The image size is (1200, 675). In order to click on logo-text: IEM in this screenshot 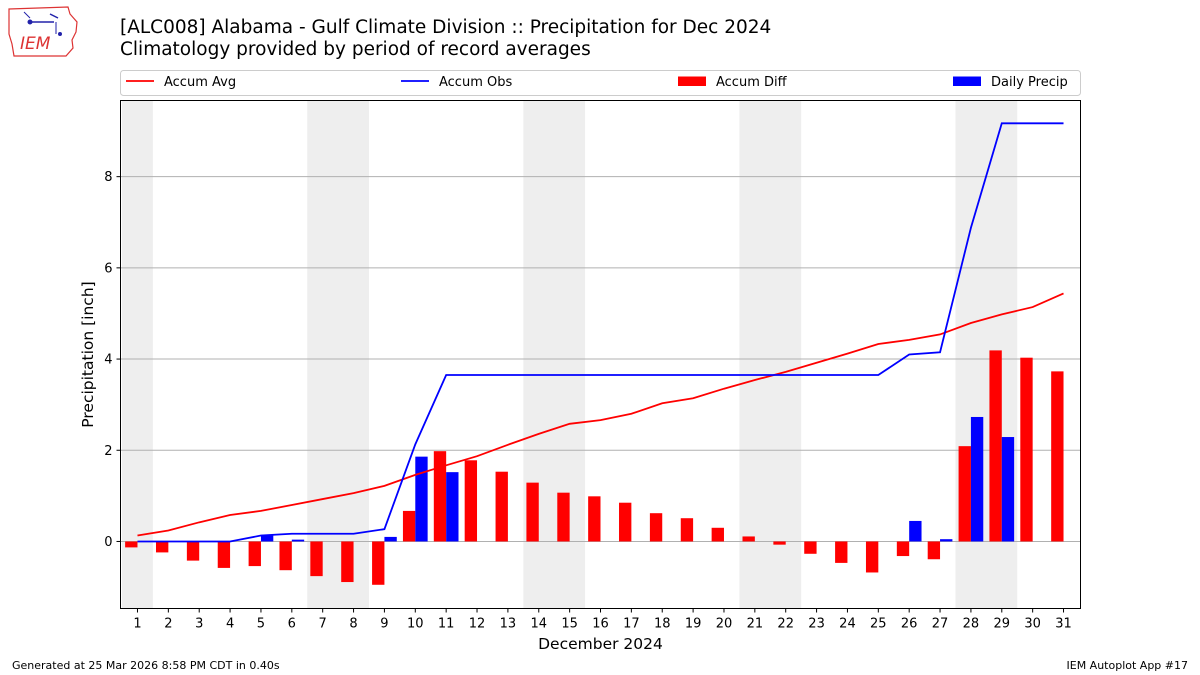, I will do `click(35, 44)`.